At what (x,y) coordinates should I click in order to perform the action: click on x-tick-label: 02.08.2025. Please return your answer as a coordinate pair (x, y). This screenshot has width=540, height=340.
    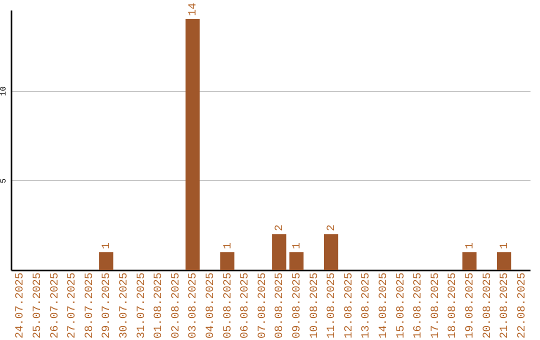
    Looking at the image, I should click on (176, 305).